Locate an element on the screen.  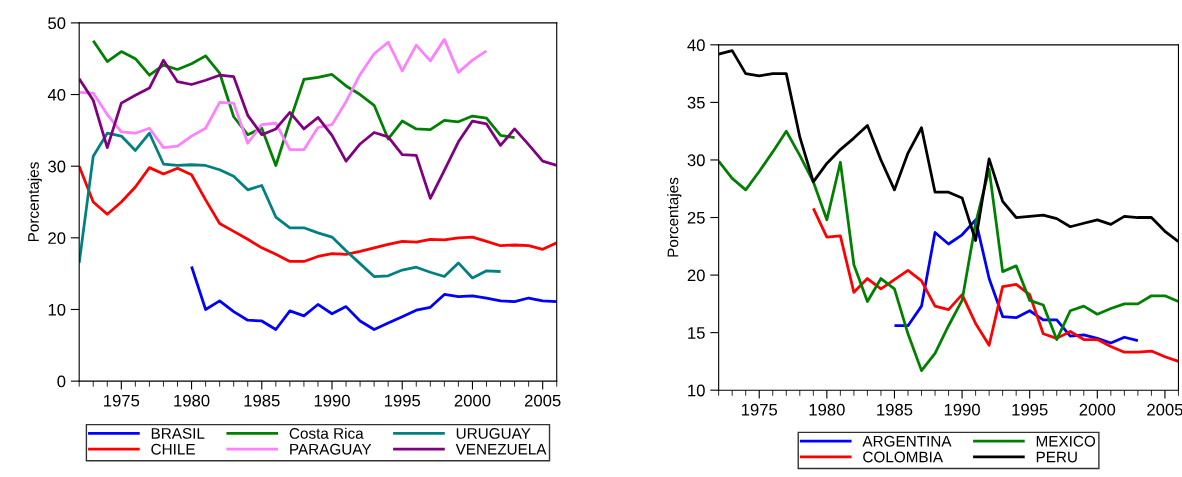
legend-label: CHILE is located at coordinates (173, 449).